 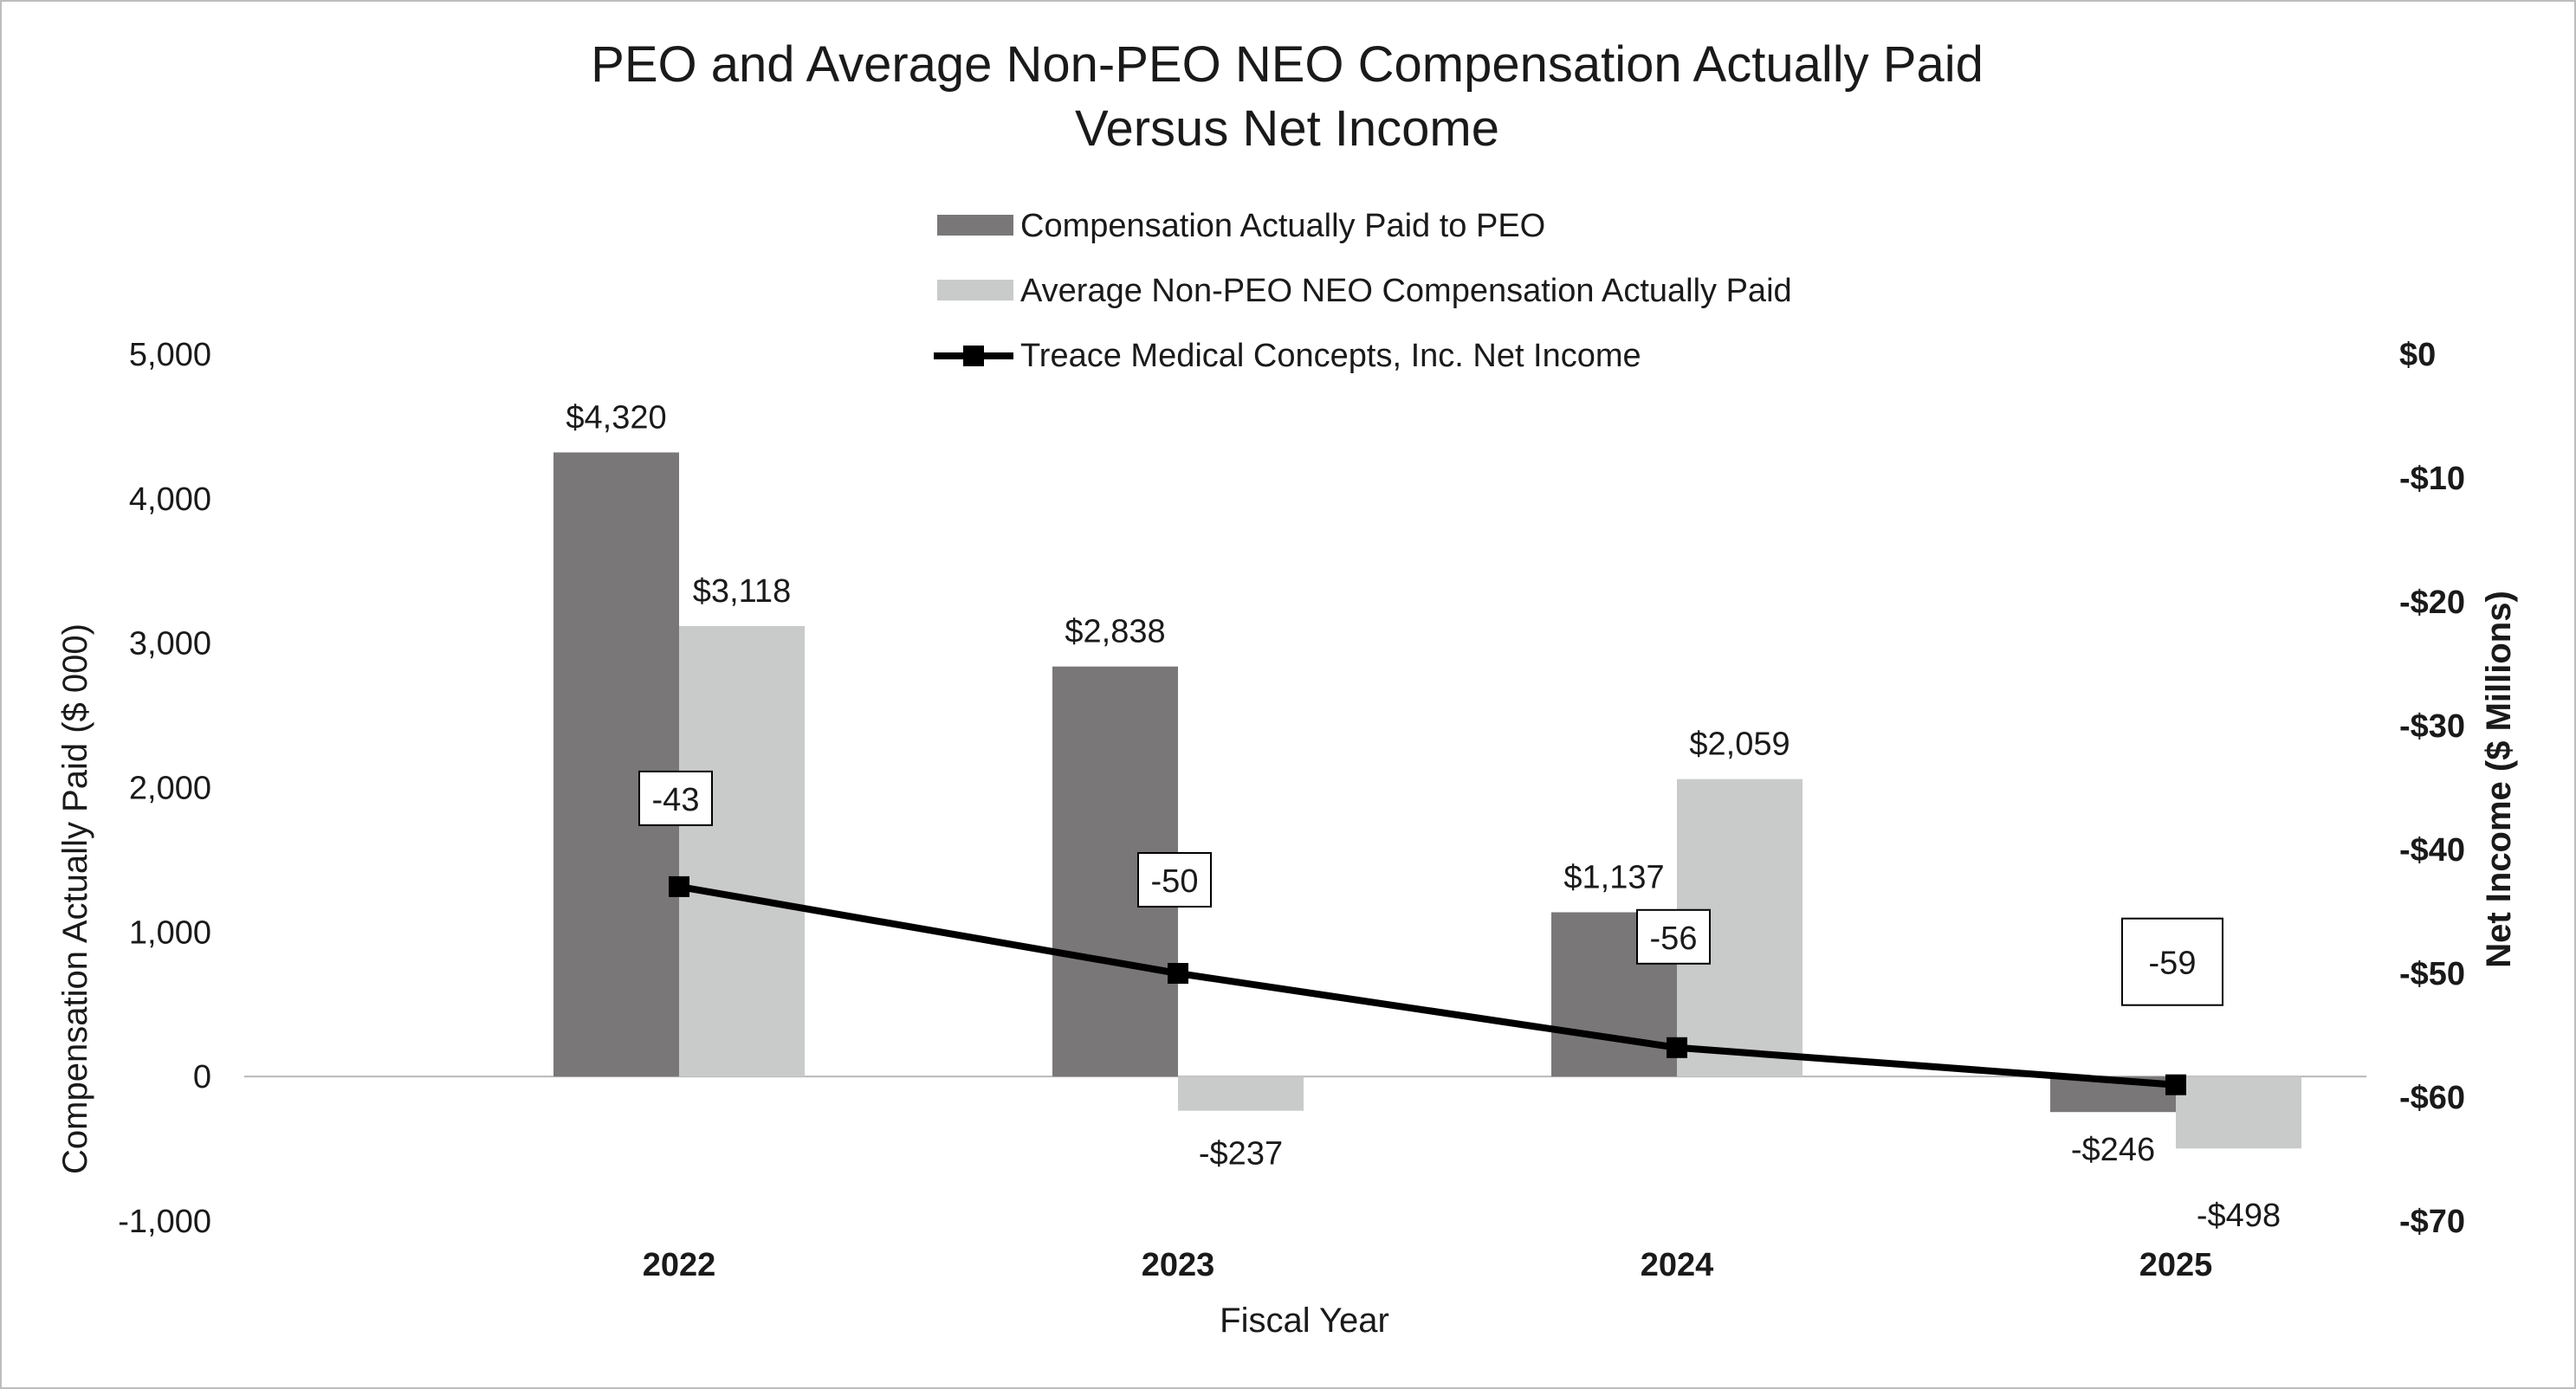 I want to click on y2-tick-label: -$10, so click(x=2432, y=479).